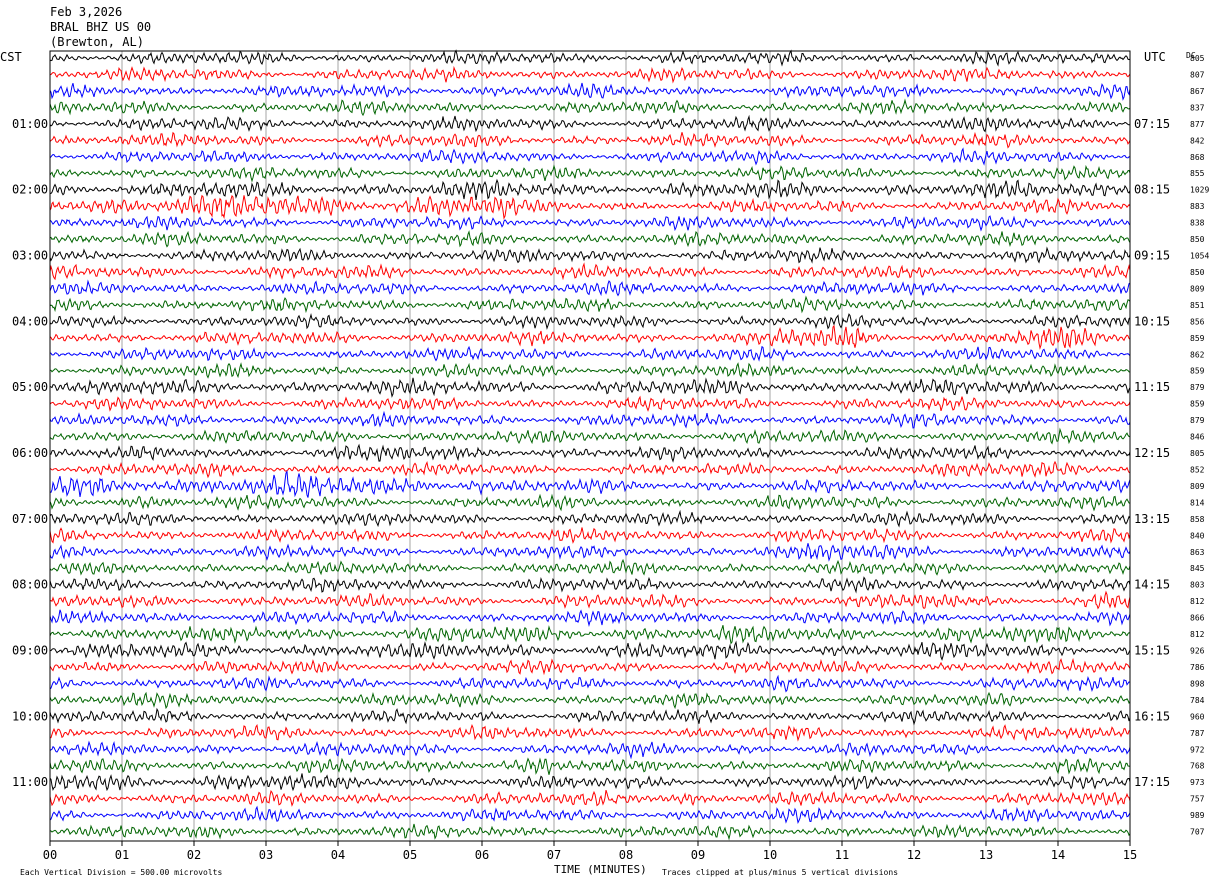  Describe the element at coordinates (30, 519) in the screenshot. I see `left-hour-label: 07:00` at that location.